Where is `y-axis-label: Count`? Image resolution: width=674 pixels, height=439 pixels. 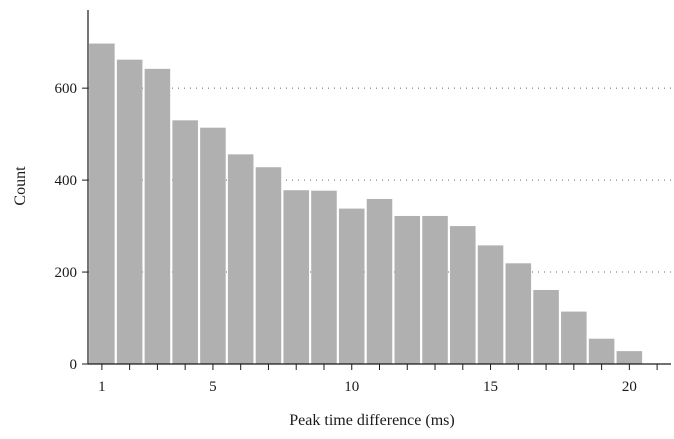 y-axis-label: Count is located at coordinates (20, 186).